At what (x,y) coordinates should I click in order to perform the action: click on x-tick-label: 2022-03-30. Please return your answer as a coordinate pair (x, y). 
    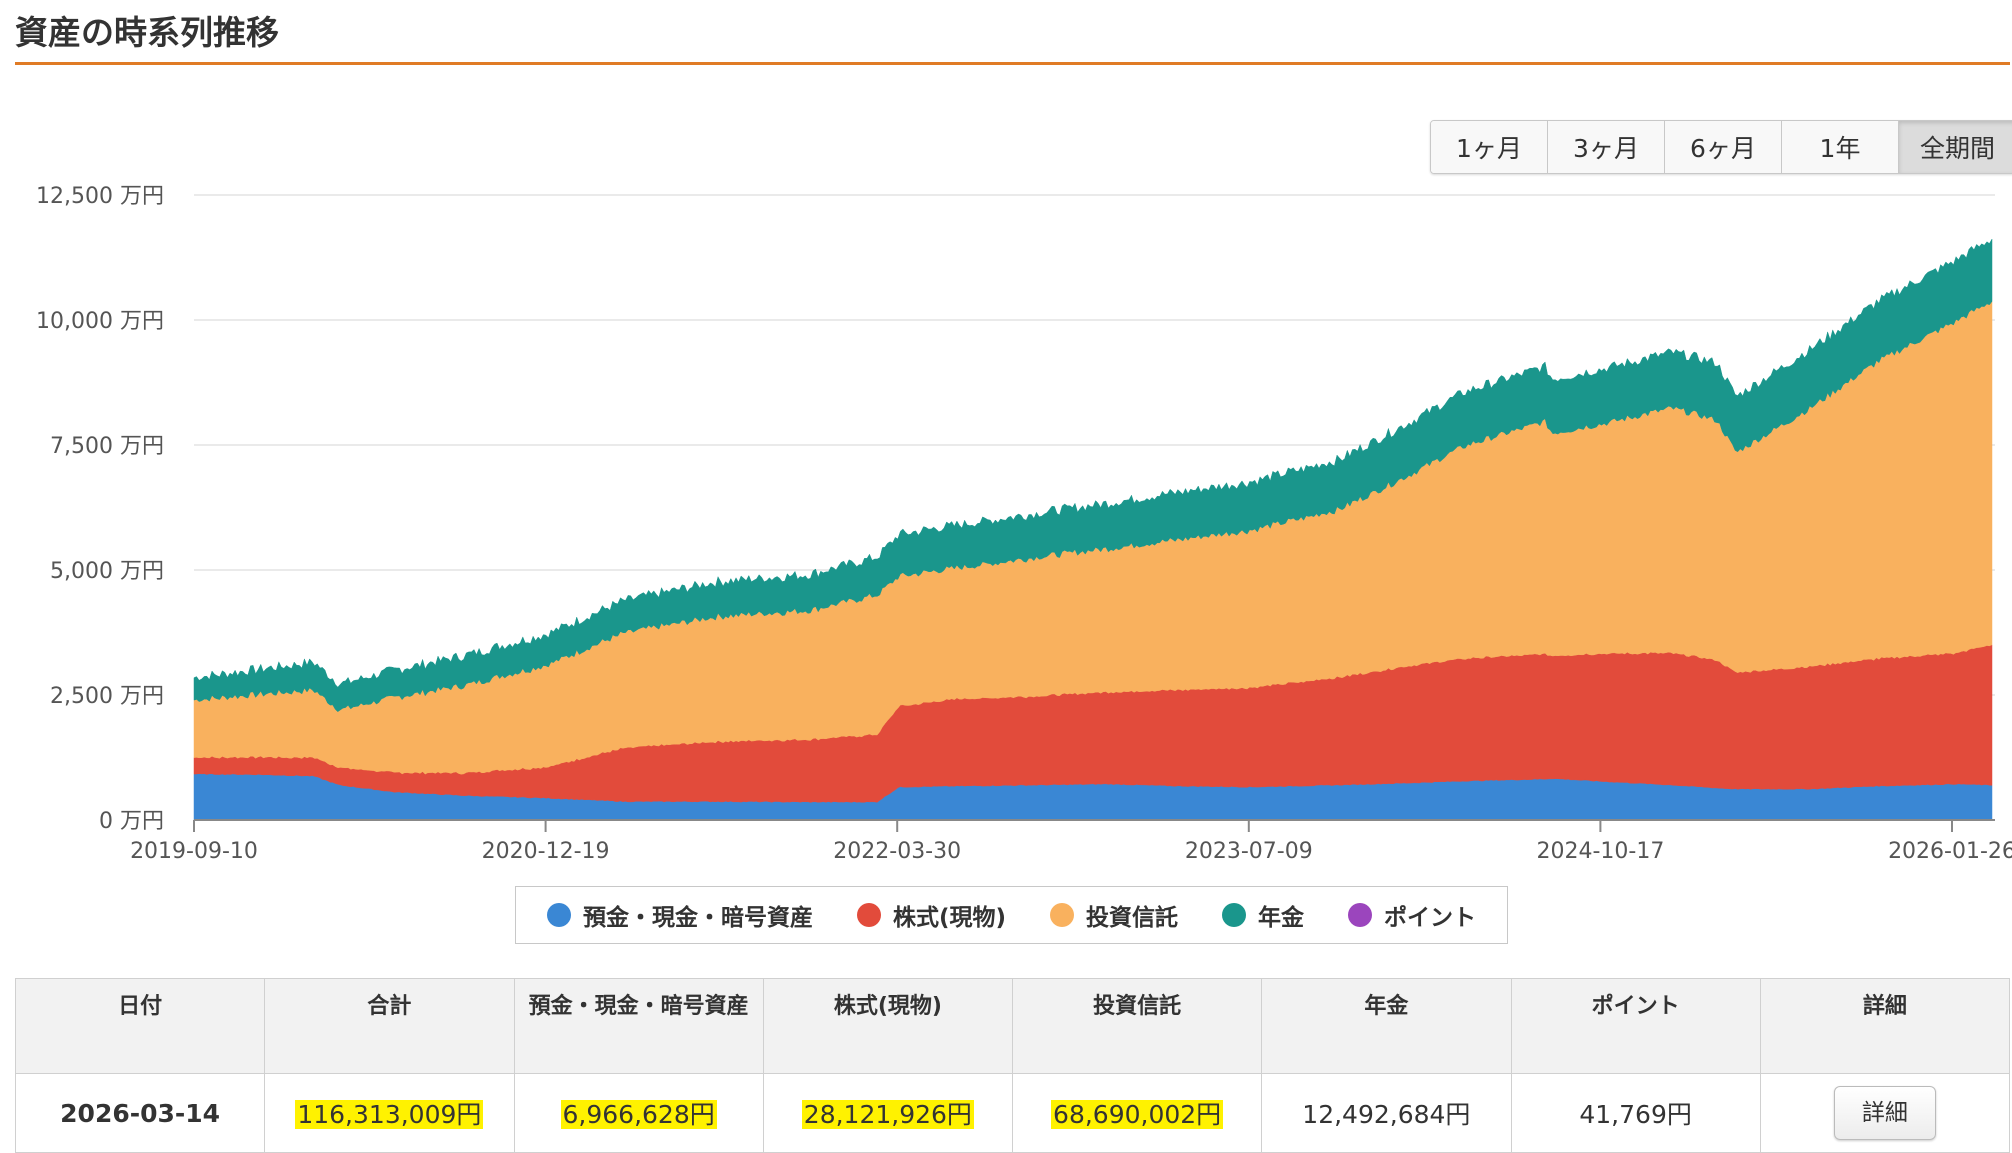
    Looking at the image, I should click on (897, 851).